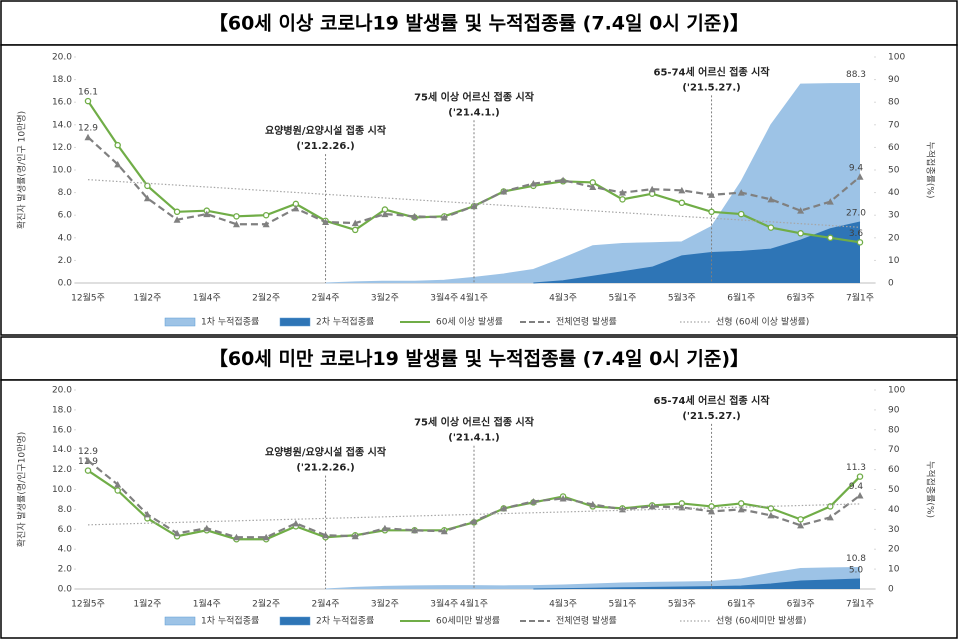 The width and height of the screenshot is (959, 641). What do you see at coordinates (22, 170) in the screenshot?
I see `y-axis-title: 확진자 발생률(명/인구 10만명)` at bounding box center [22, 170].